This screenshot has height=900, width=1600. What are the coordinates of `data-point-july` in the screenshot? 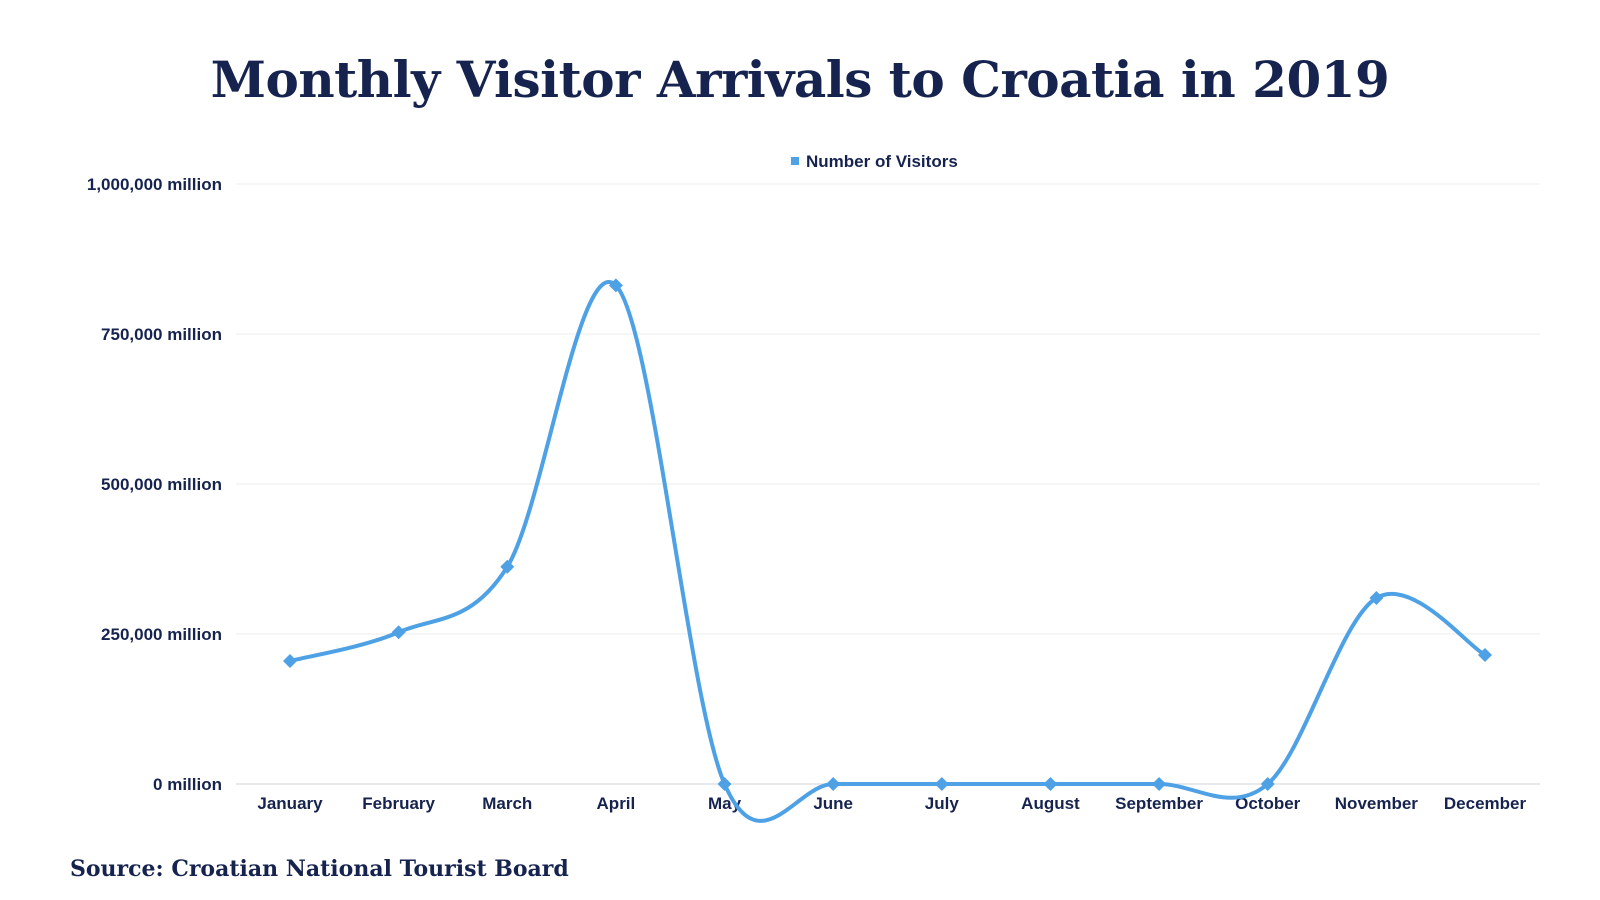 It's located at (941, 784).